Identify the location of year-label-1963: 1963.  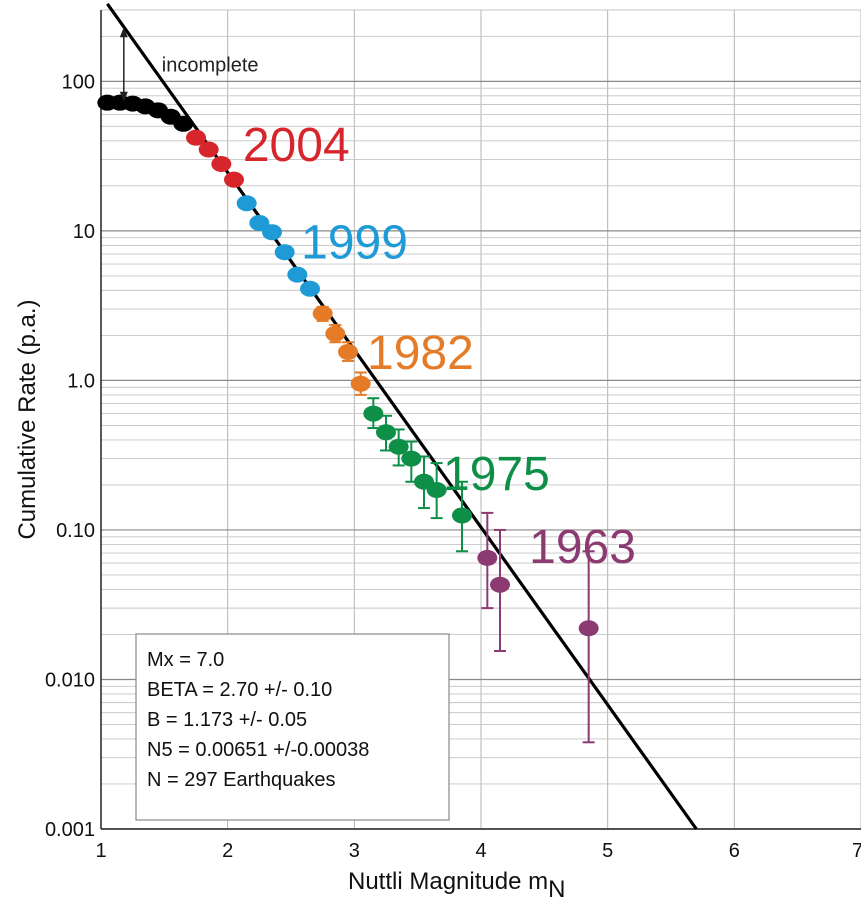
(582, 547).